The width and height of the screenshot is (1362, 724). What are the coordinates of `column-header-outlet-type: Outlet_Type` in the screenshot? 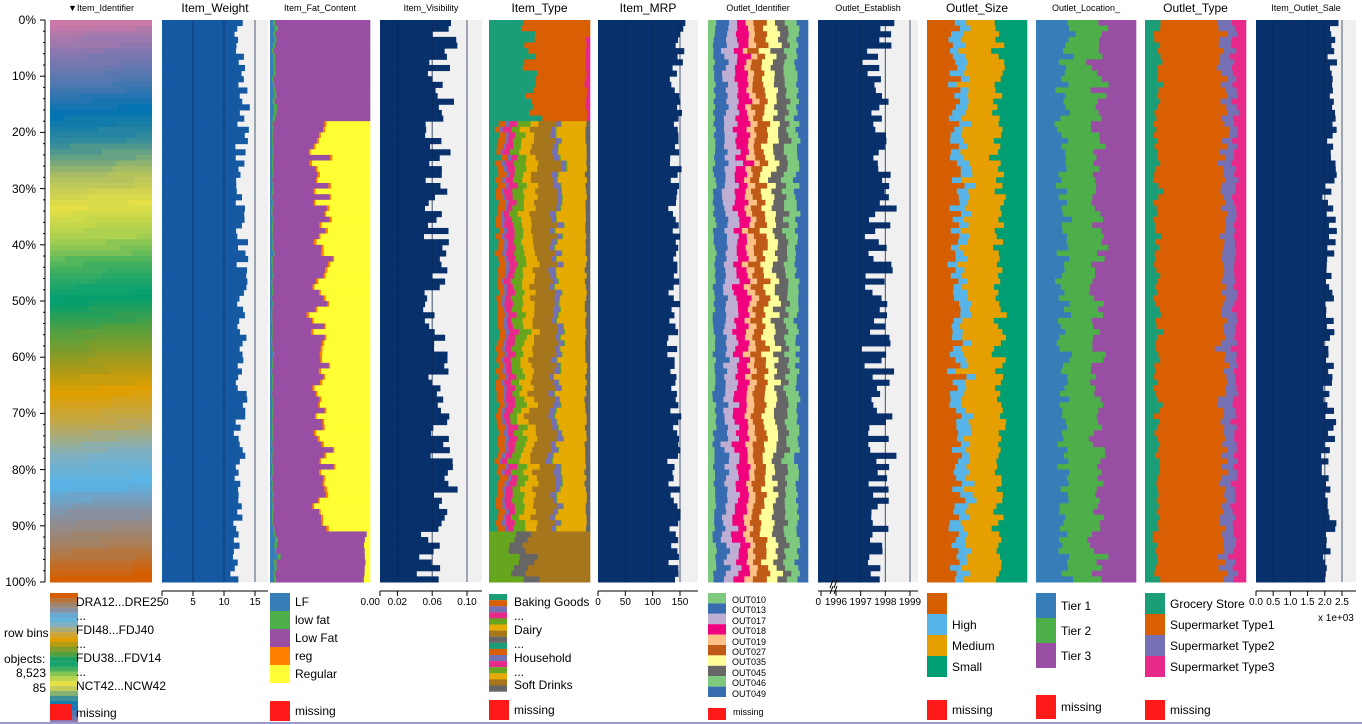 It's located at (1195, 8).